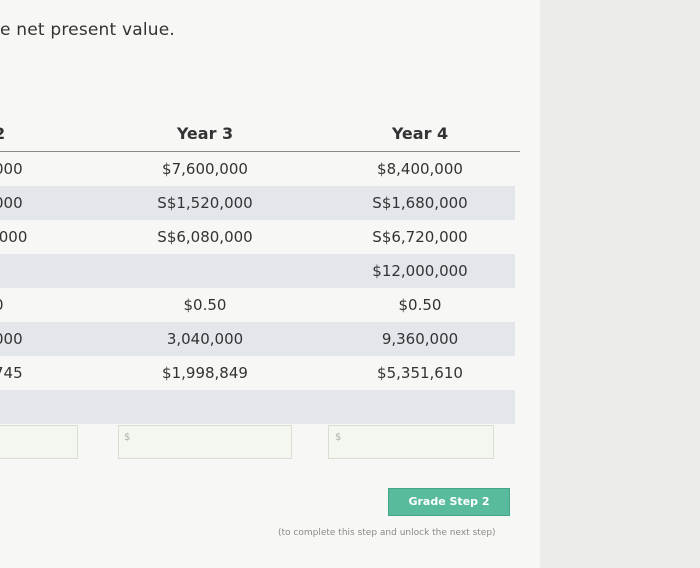  Describe the element at coordinates (205, 133) in the screenshot. I see `header-year-3: Year 3` at that location.